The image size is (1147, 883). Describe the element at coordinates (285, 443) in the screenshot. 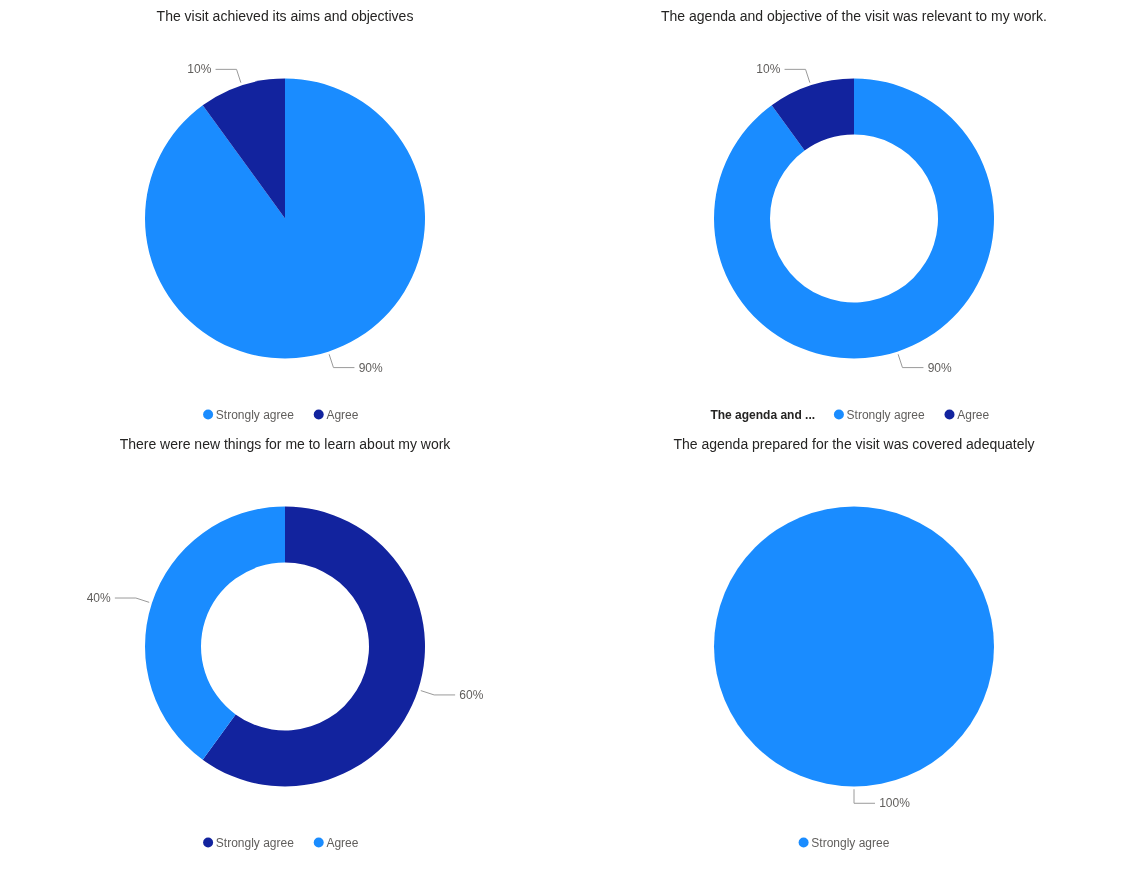

I see `chart-title: There were new things for me to learn about my work` at that location.